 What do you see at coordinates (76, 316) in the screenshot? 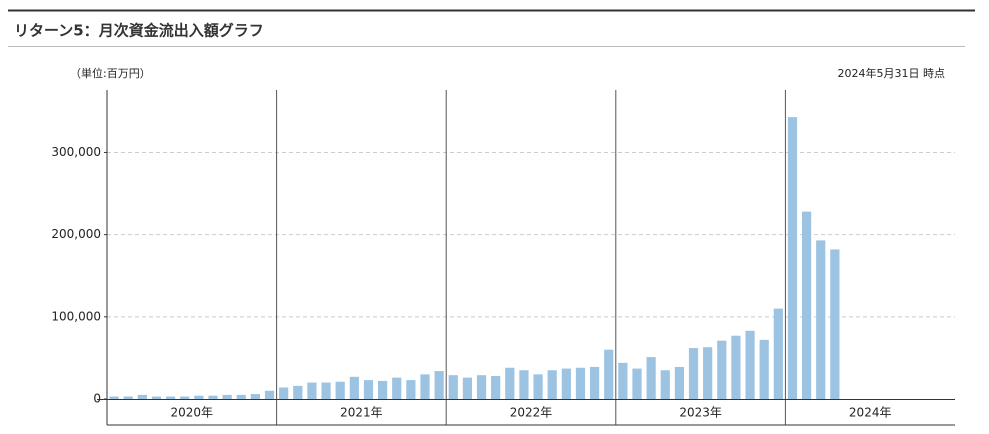
I see `y-tick-label: 100,000` at bounding box center [76, 316].